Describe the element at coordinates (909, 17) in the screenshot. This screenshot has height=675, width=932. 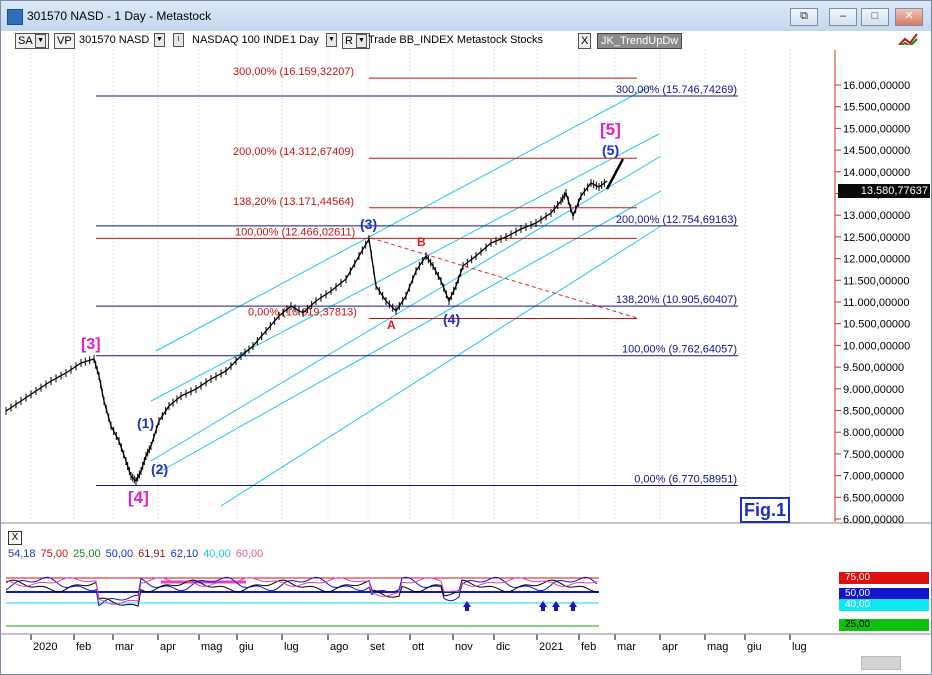
I see `close-button: ✕` at that location.